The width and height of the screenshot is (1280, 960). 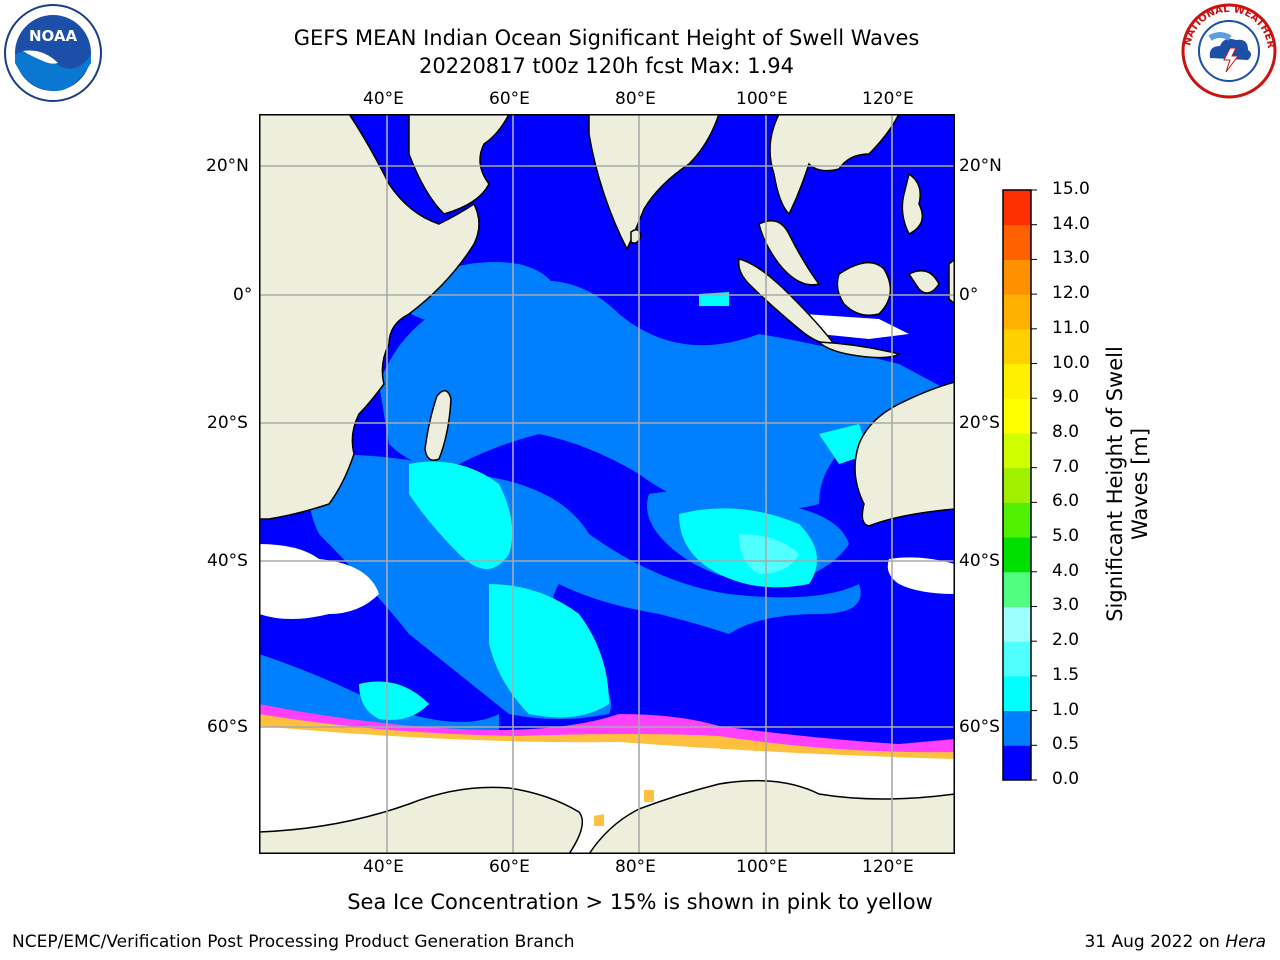 I want to click on colorbar-tick-label: 1.5, so click(x=1066, y=674).